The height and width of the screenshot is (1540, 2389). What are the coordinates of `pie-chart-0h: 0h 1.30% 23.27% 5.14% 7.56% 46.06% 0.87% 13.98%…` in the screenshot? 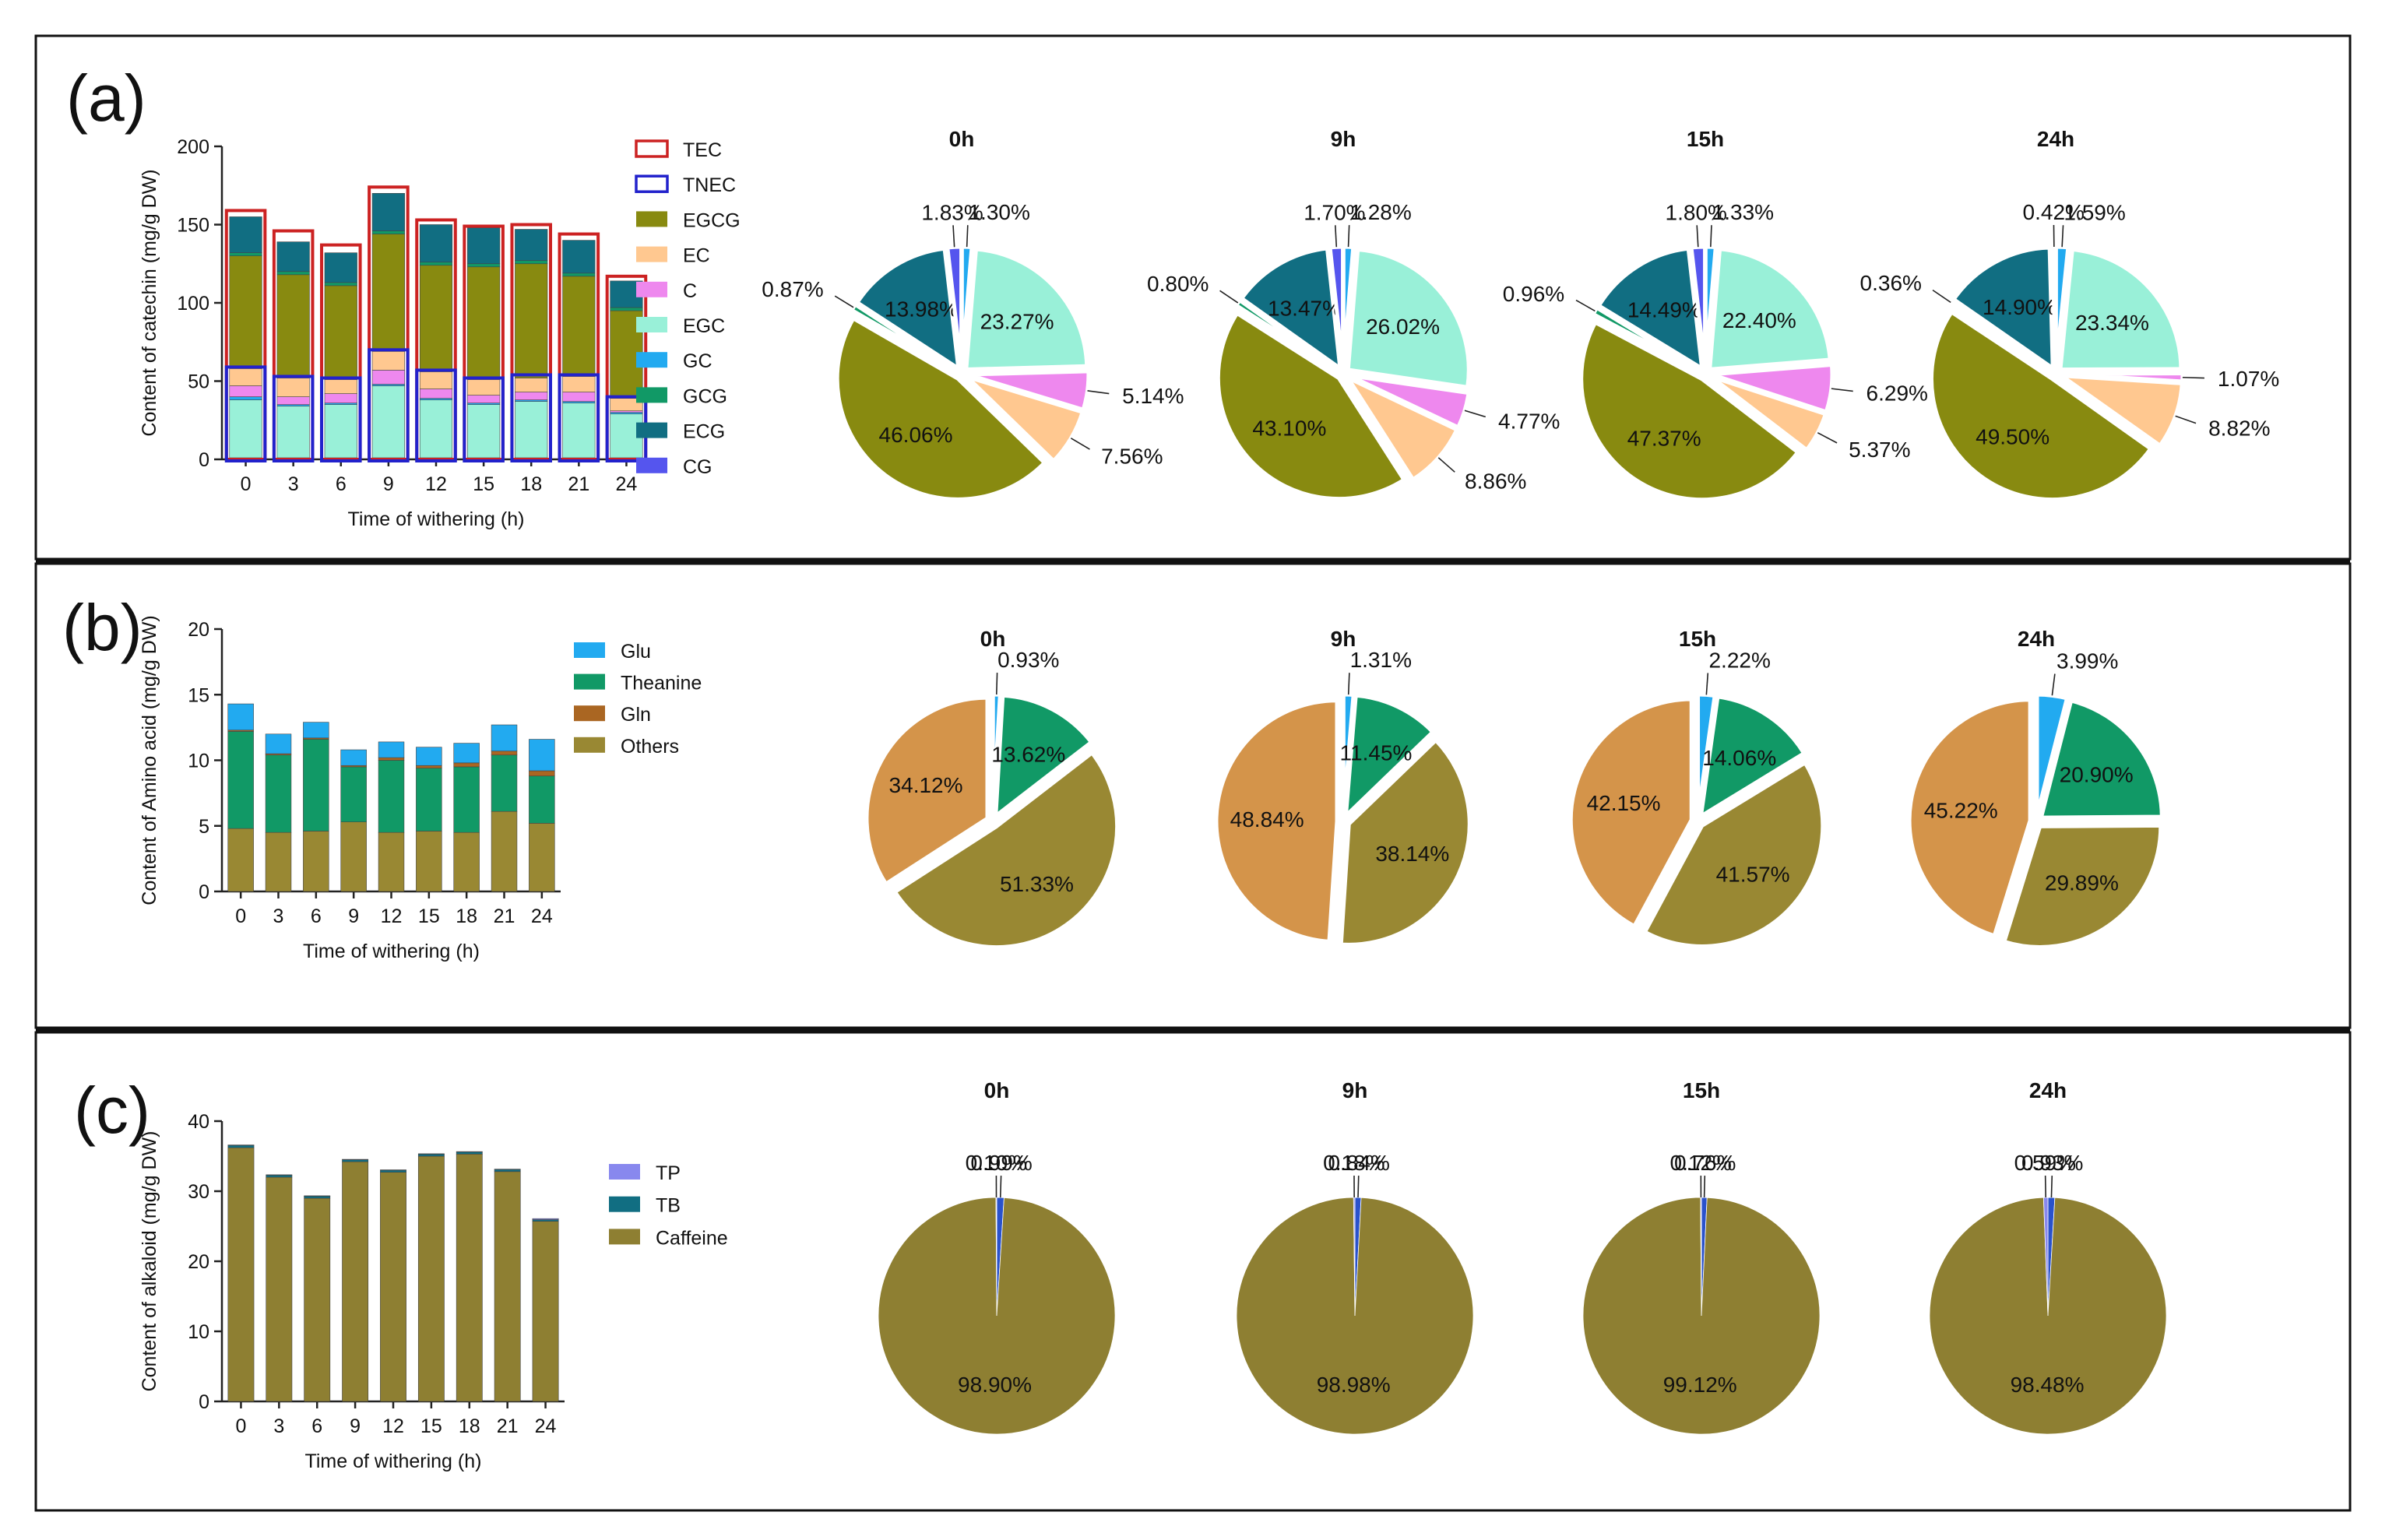 It's located at (973, 314).